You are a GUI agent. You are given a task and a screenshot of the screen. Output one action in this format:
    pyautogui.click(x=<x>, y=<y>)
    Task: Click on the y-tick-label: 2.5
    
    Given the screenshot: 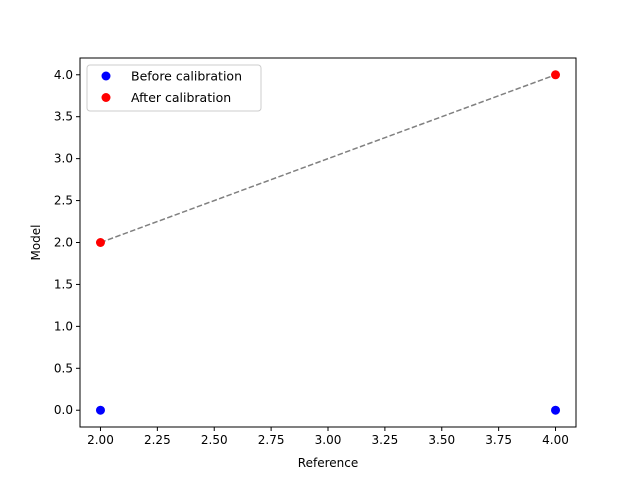 What is the action you would take?
    pyautogui.click(x=63, y=201)
    